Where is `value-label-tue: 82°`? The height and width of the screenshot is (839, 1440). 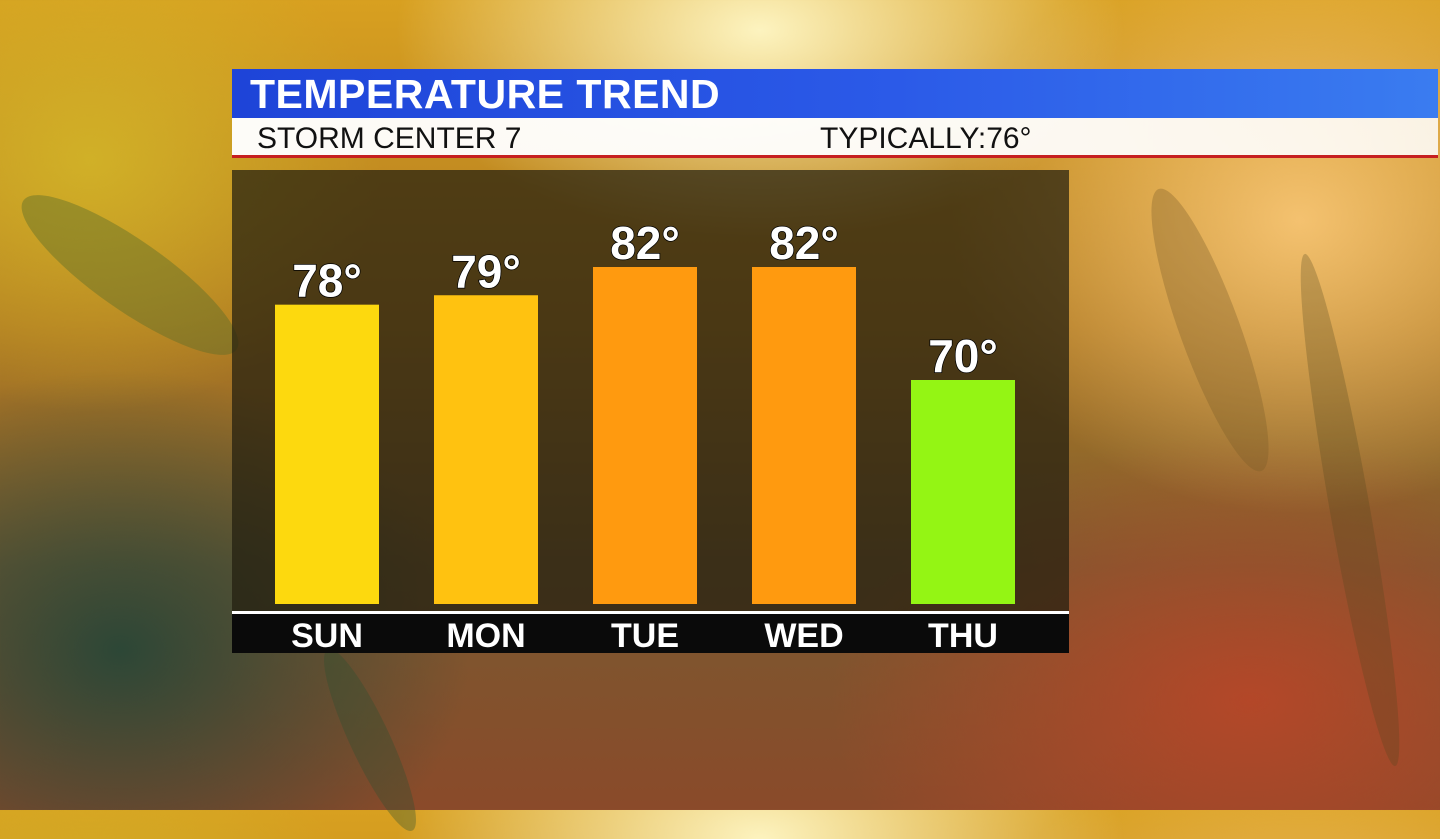
value-label-tue: 82° is located at coordinates (645, 243).